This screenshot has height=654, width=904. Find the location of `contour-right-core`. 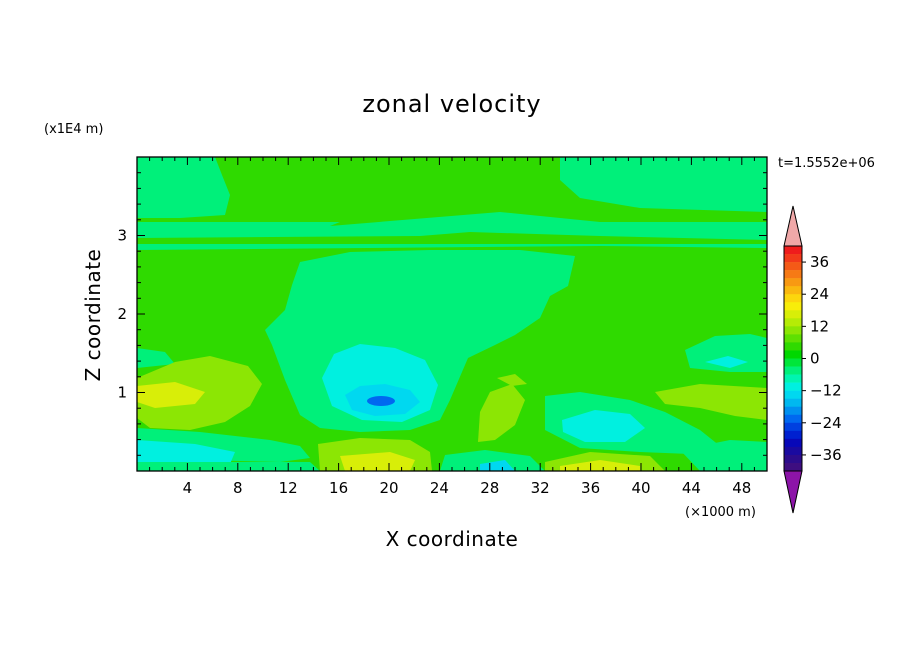

contour-right-core is located at coordinates (603, 426).